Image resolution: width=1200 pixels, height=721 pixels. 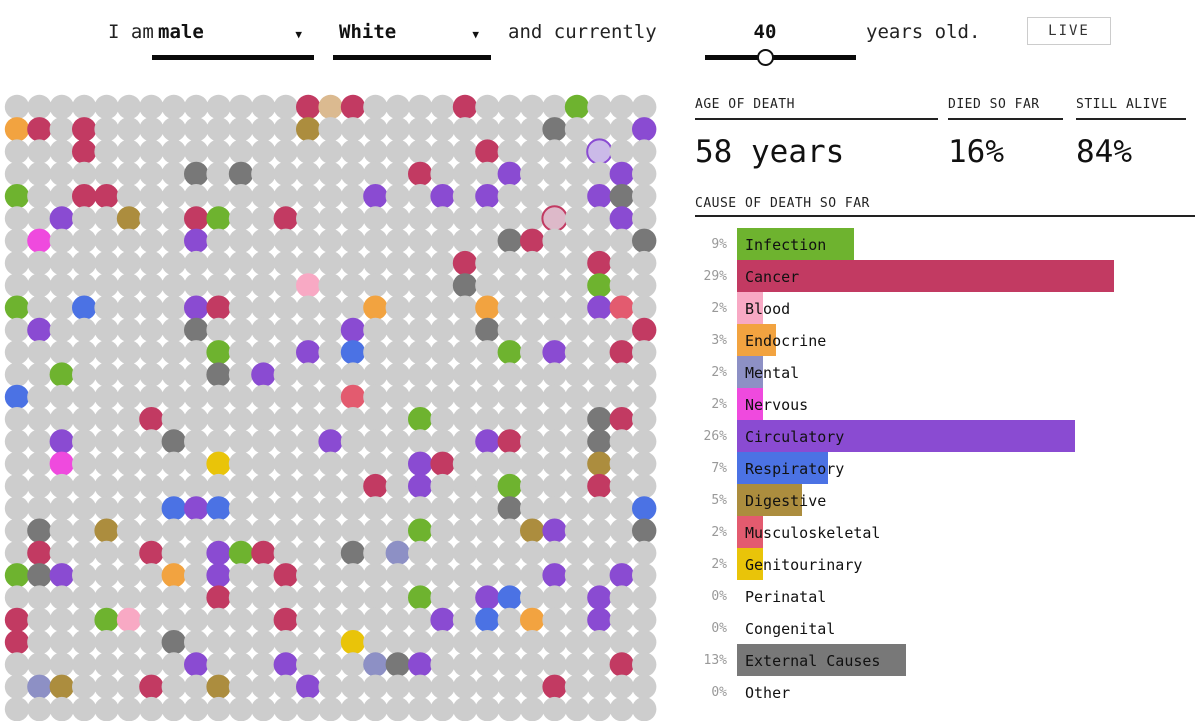 What do you see at coordinates (750, 564) in the screenshot?
I see `cause-bar` at bounding box center [750, 564].